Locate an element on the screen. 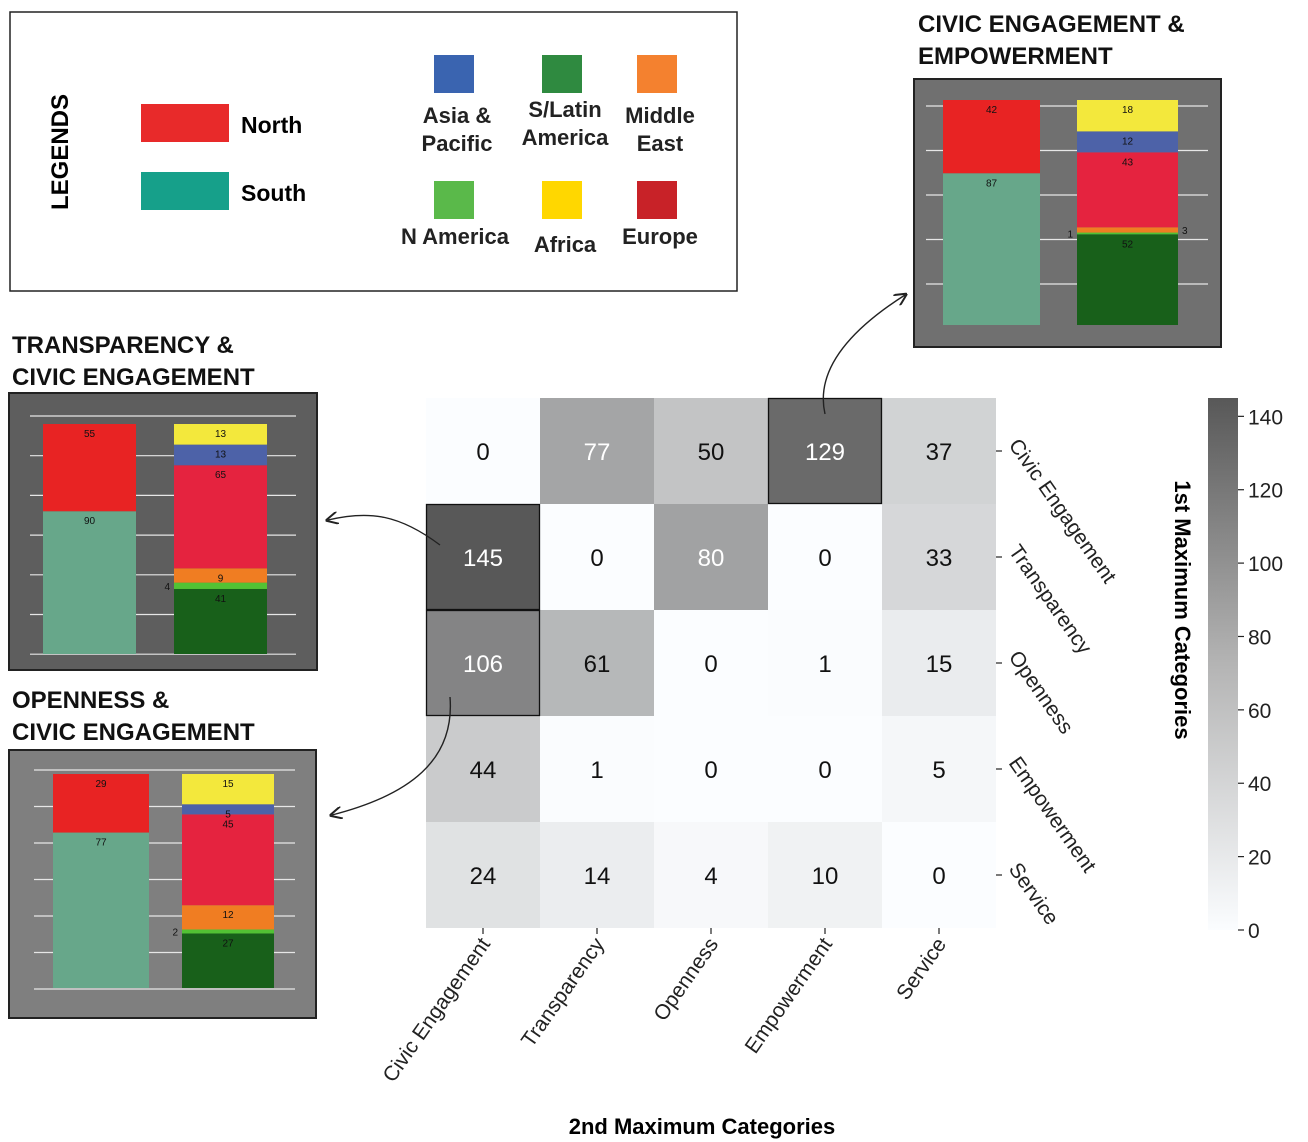  inset-3-bar-1-label-0: 27 is located at coordinates (228, 943).